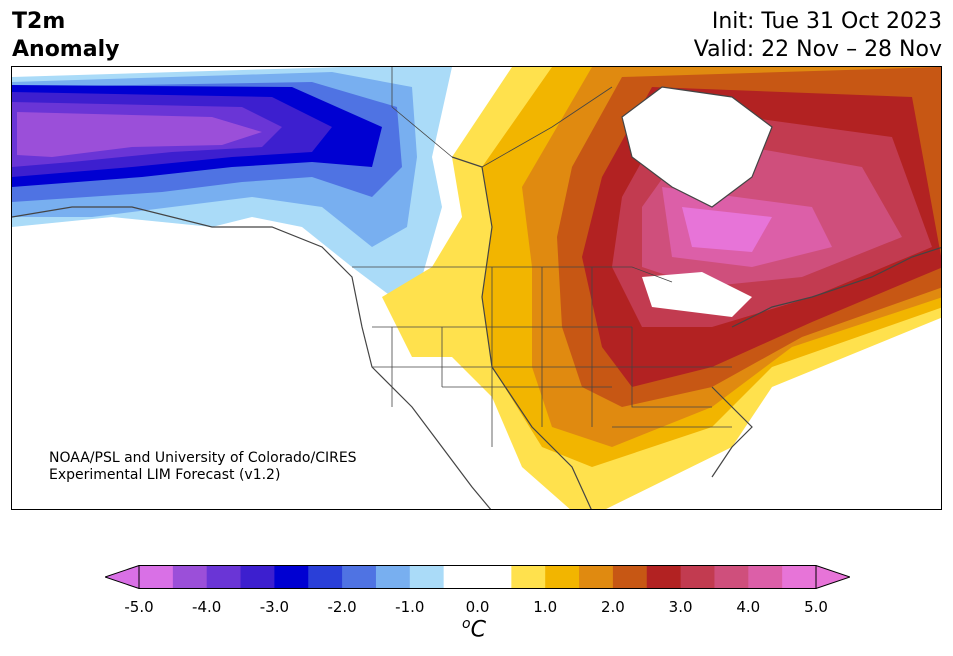  I want to click on colorbar-tick-label: 0.0, so click(477, 607).